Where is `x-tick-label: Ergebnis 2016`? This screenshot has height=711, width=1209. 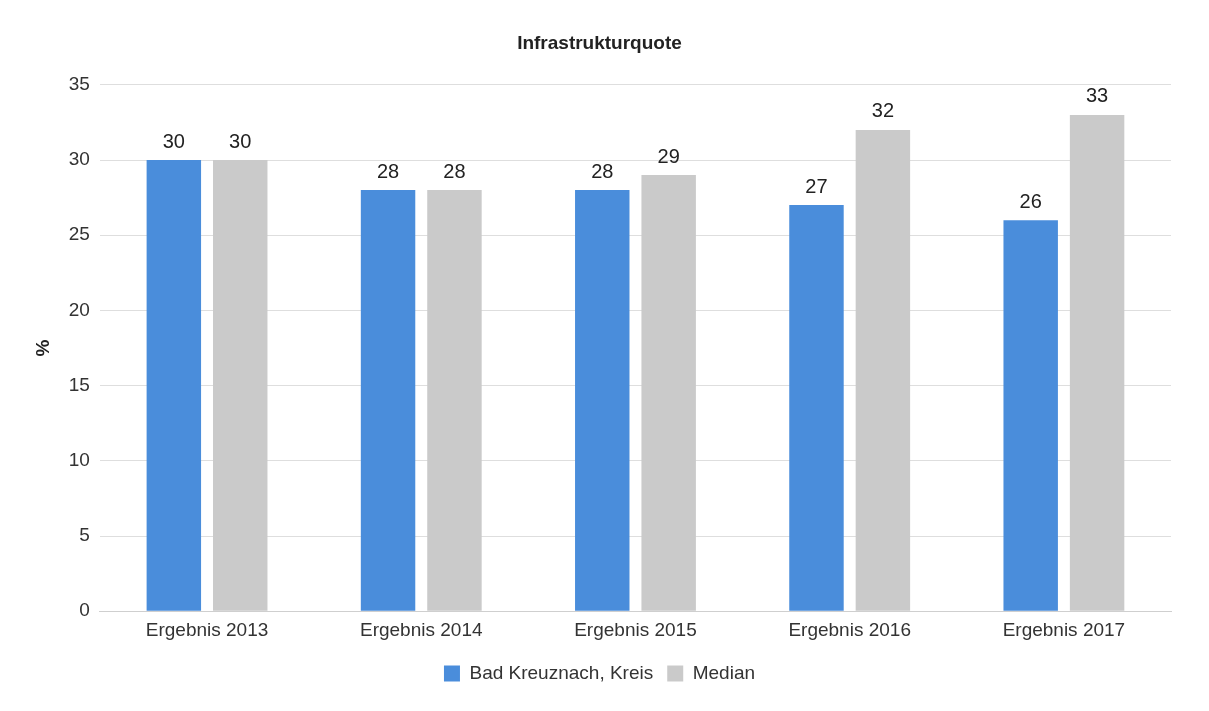 x-tick-label: Ergebnis 2016 is located at coordinates (849, 629).